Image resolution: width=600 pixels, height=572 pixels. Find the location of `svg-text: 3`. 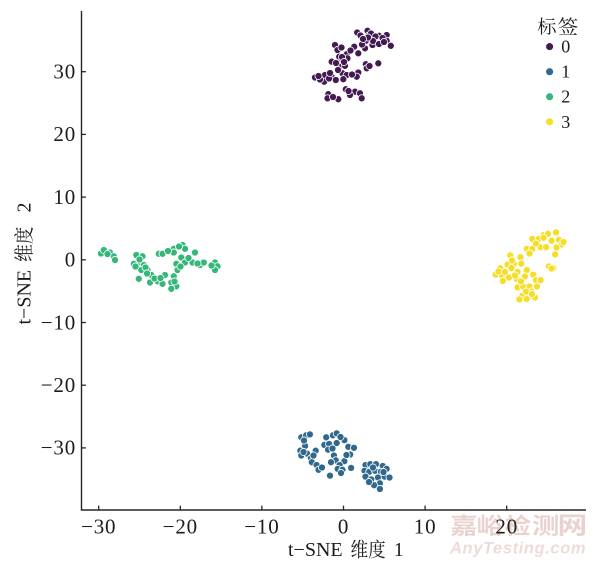

svg-text: 3 is located at coordinates (565, 122).